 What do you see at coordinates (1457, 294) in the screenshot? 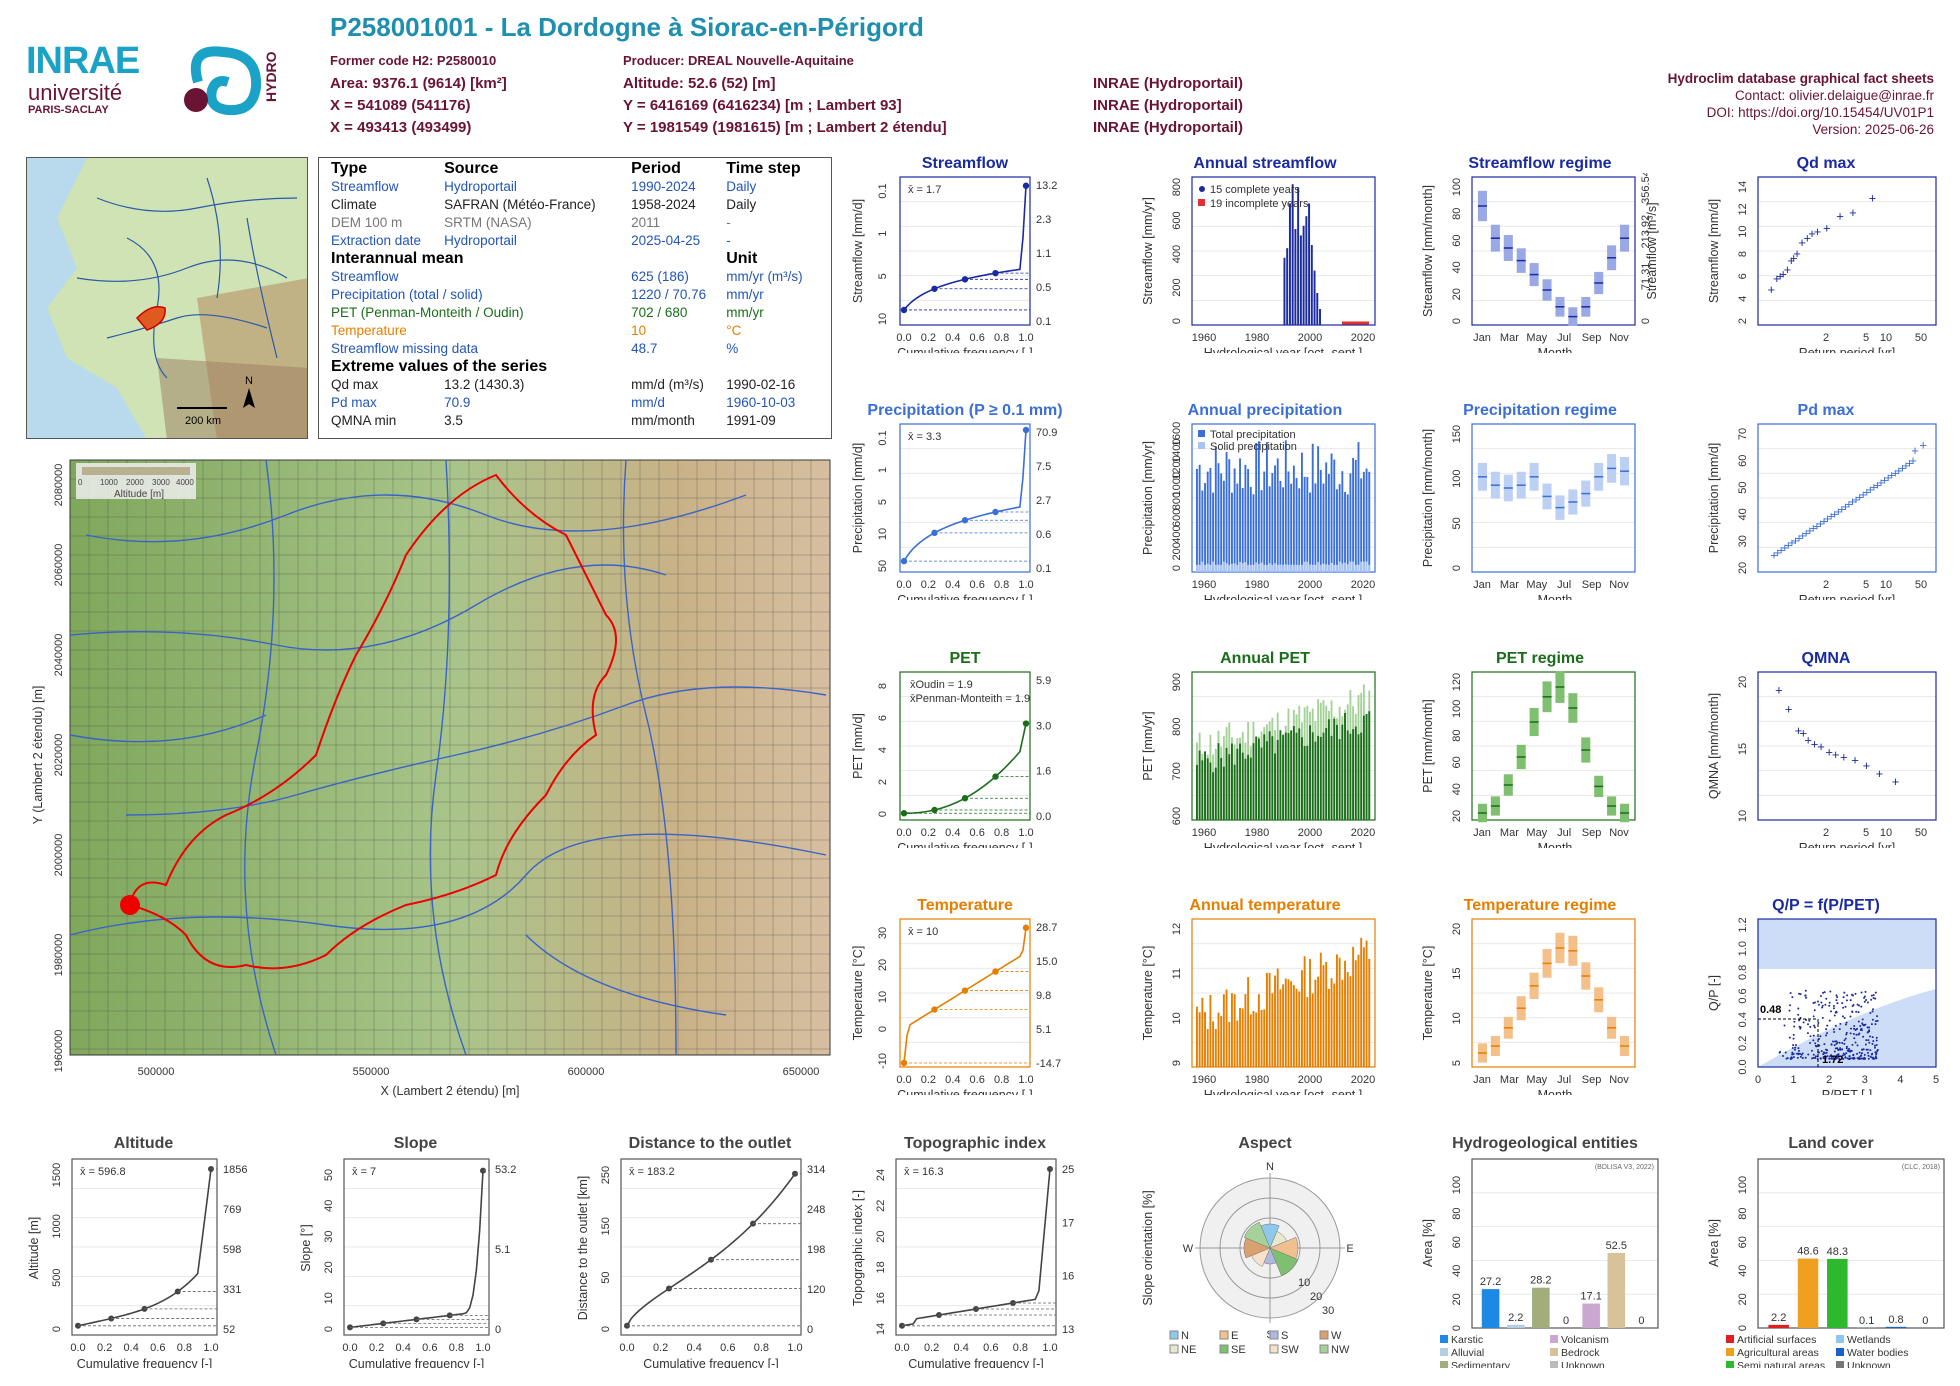
I see `y-tick-label: 20` at bounding box center [1457, 294].